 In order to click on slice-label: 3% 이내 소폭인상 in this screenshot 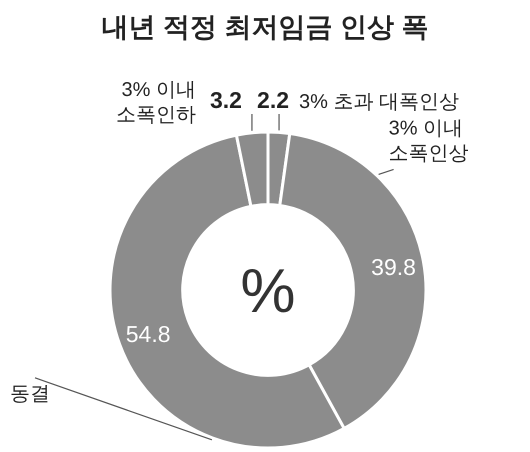, I will do `click(428, 140)`.